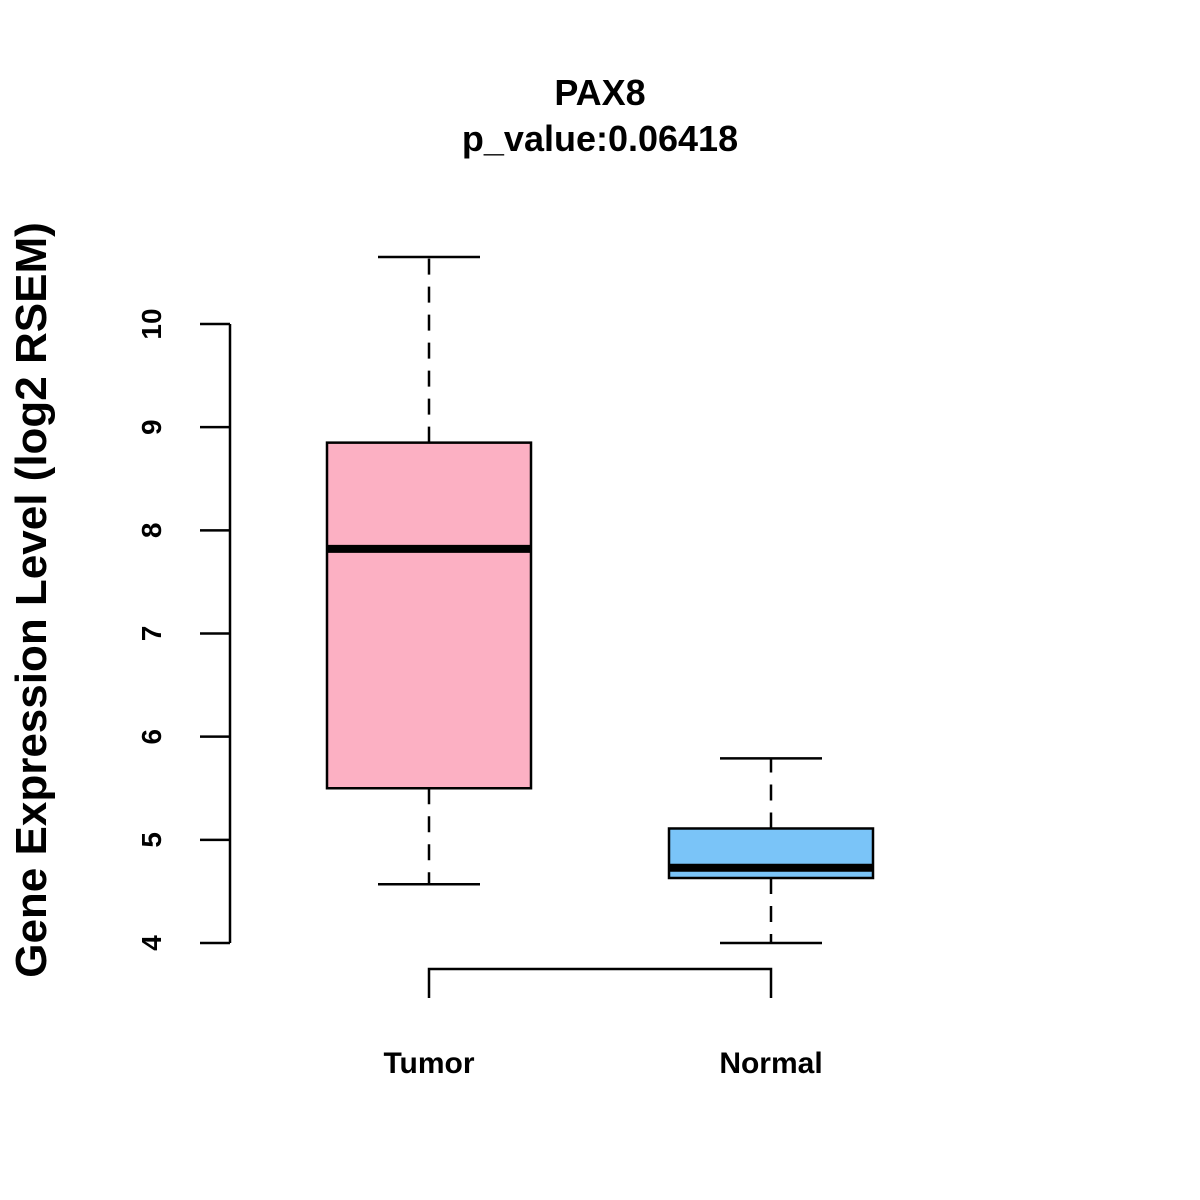 This screenshot has height=1200, width=1200. Describe the element at coordinates (151, 840) in the screenshot. I see `y-tick-label: 5` at that location.